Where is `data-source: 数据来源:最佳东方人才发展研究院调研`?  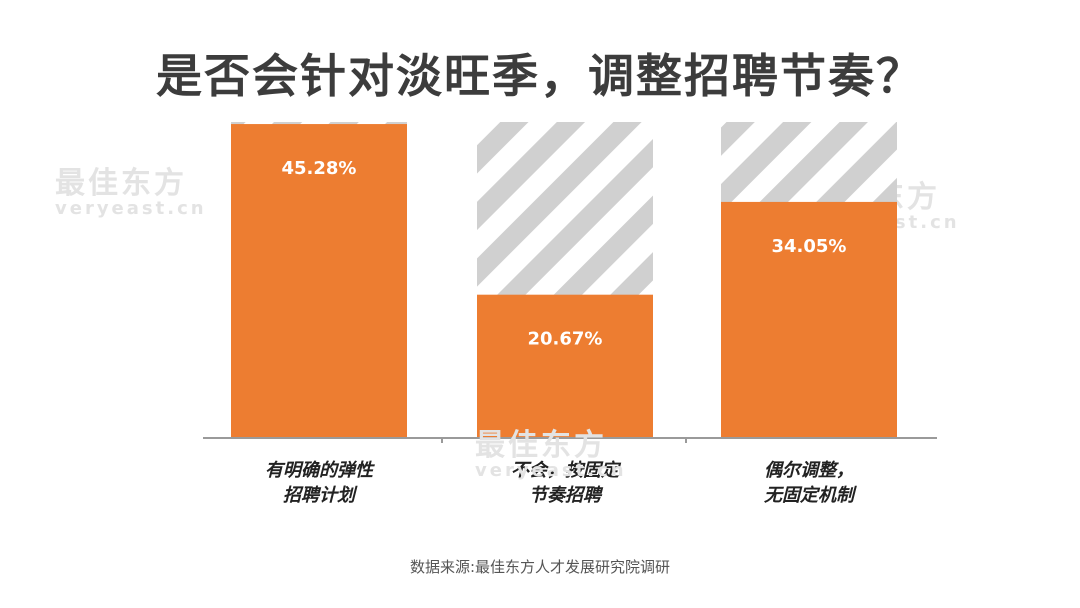
data-source: 数据来源:最佳东方人才发展研究院调研 is located at coordinates (540, 567).